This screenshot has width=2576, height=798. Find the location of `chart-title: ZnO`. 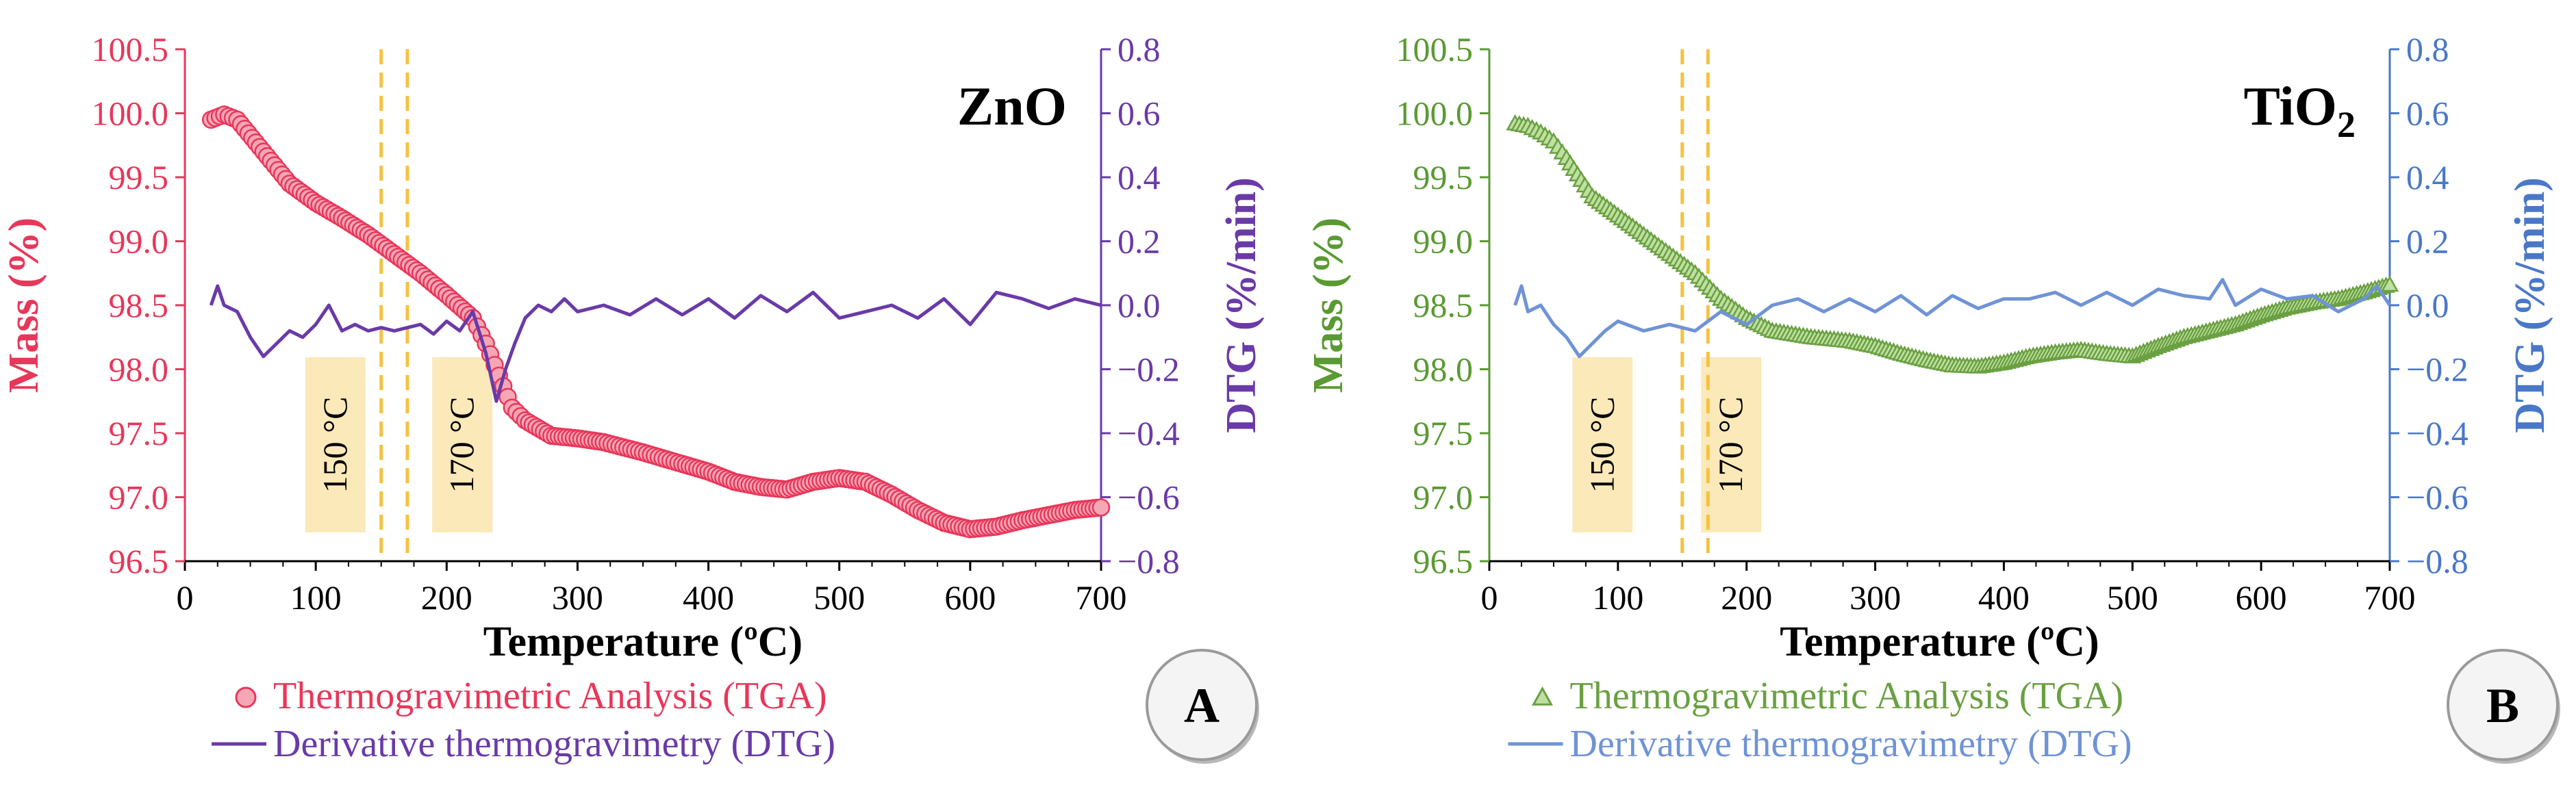

chart-title: ZnO is located at coordinates (1012, 107).